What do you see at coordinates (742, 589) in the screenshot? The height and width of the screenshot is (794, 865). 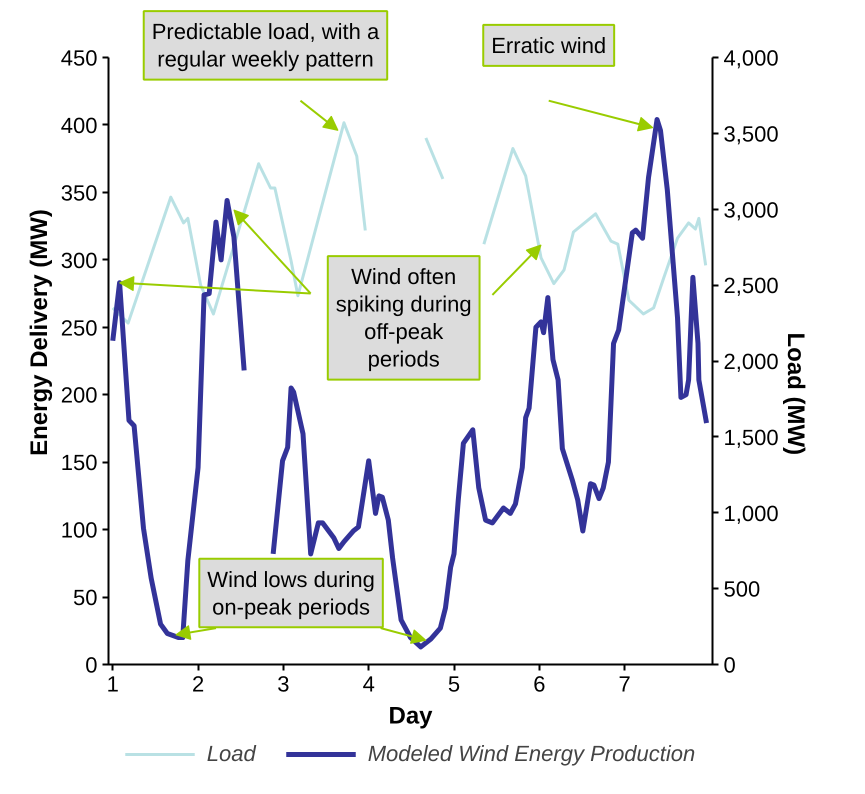 I see `y2-tick-label: 500` at bounding box center [742, 589].